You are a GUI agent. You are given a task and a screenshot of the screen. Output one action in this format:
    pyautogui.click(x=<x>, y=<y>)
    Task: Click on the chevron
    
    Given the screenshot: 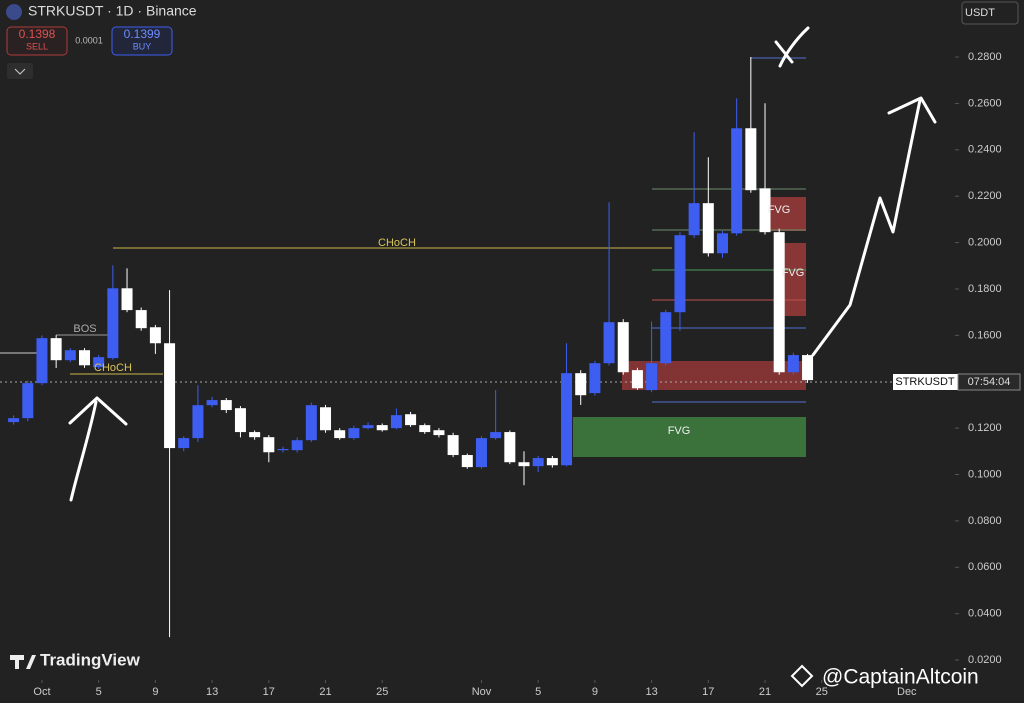 What is the action you would take?
    pyautogui.click(x=20, y=71)
    